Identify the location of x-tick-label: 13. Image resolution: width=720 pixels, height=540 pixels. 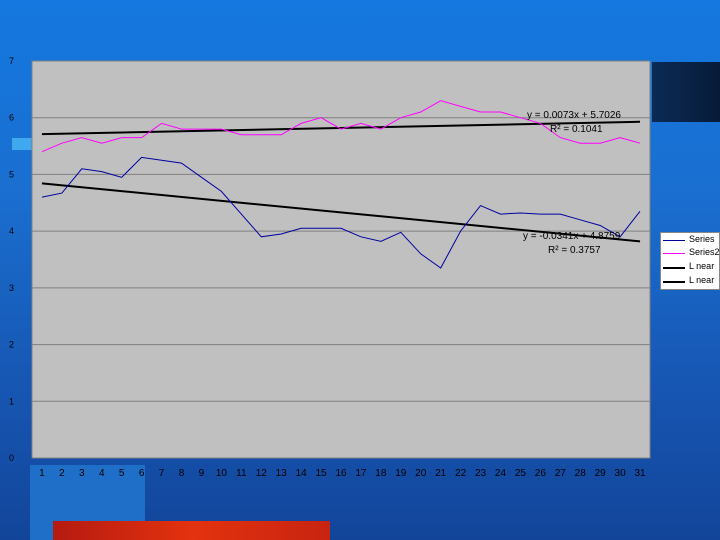
(282, 473).